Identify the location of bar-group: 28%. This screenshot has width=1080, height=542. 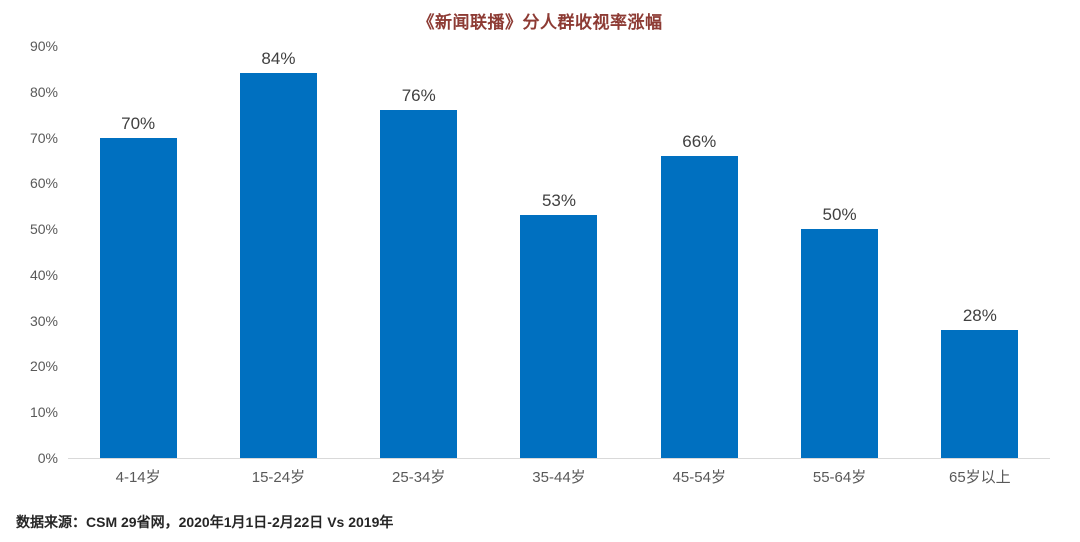
(980, 252).